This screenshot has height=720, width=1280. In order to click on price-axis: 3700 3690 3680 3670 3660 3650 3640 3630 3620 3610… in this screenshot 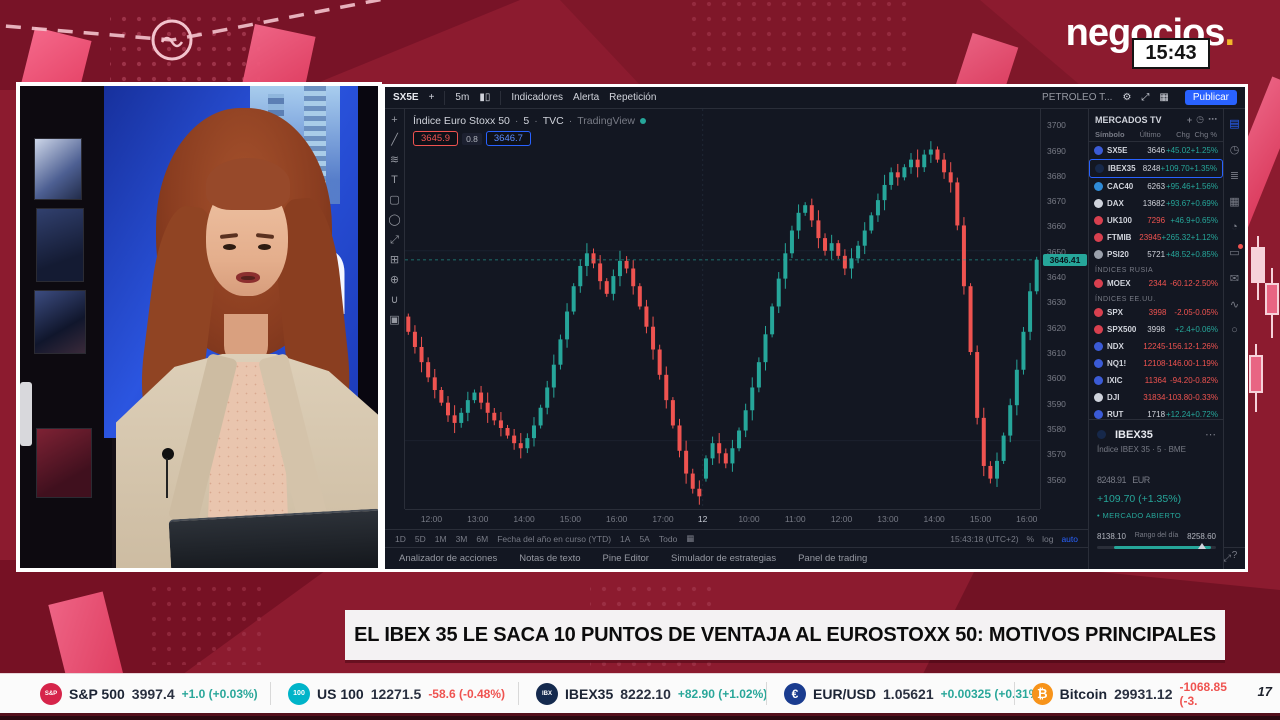, I will do `click(1064, 309)`.